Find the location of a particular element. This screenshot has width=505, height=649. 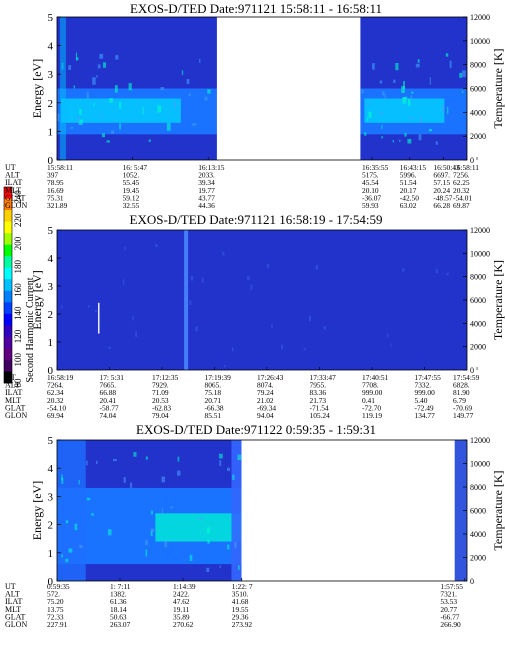

ephemeris-row-label: MLT is located at coordinates (13, 400).